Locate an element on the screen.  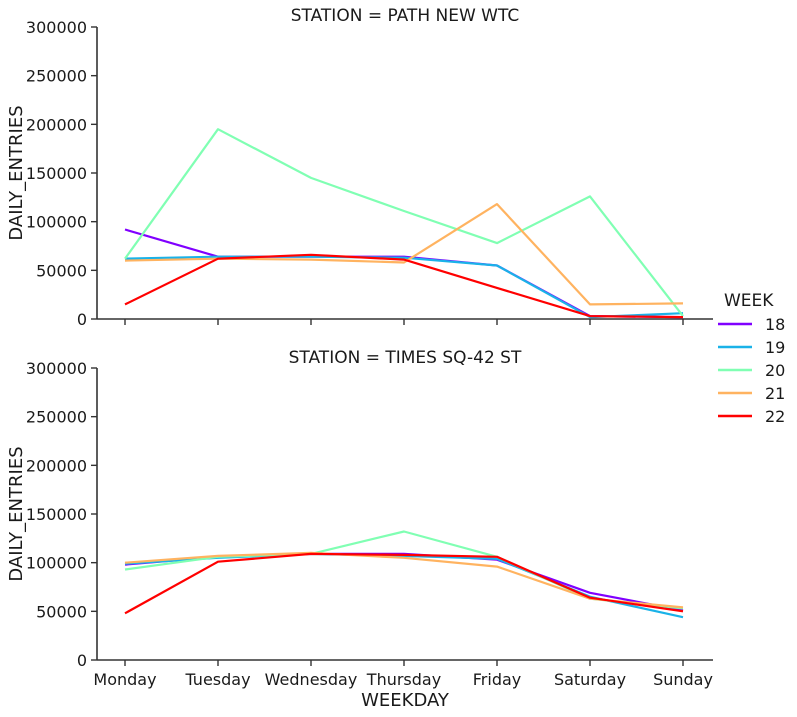
x-tick-label: Monday is located at coordinates (124, 679).